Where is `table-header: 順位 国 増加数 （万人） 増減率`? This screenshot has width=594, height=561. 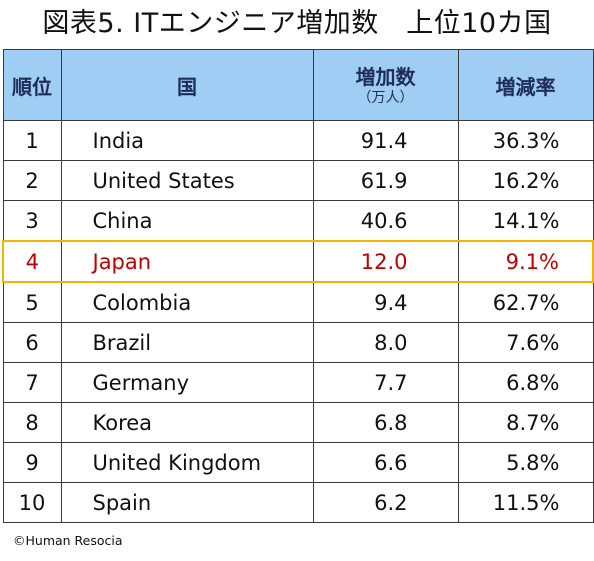 table-header: 順位 国 増加数 （万人） 増減率 is located at coordinates (298, 85).